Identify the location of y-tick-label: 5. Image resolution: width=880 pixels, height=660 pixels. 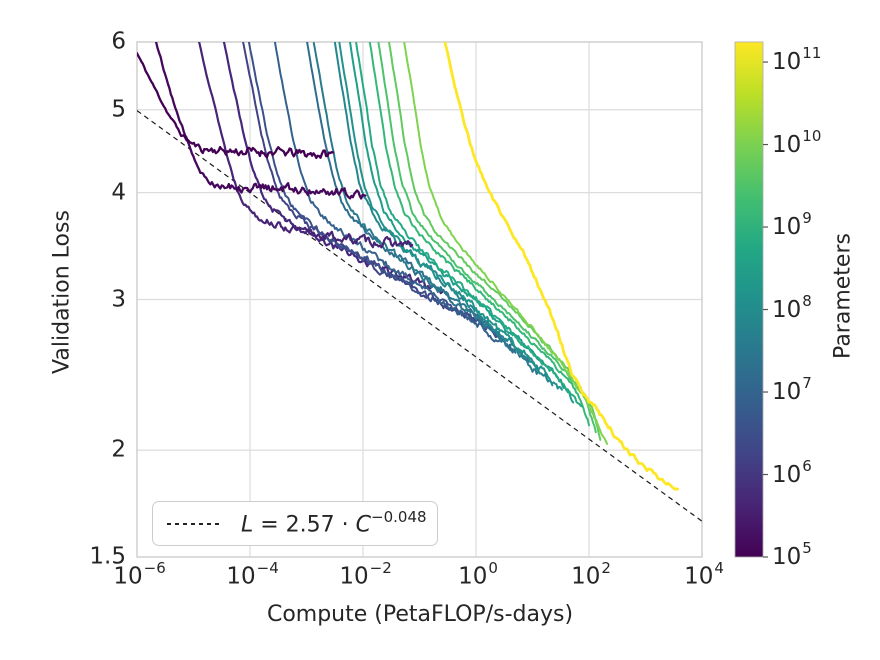
(118, 109).